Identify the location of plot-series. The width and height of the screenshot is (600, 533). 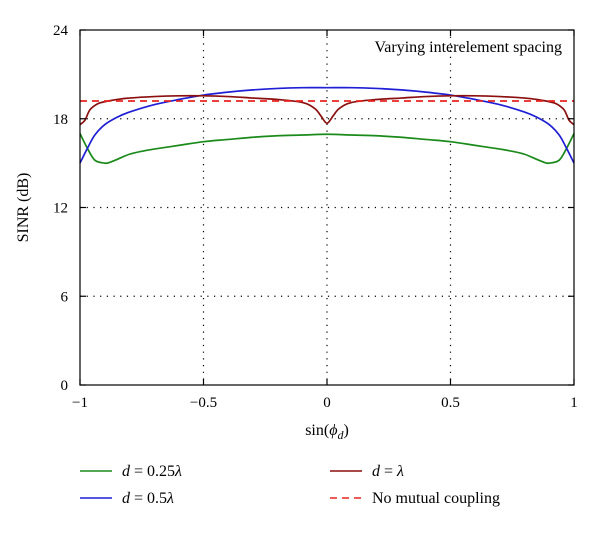
(327, 125).